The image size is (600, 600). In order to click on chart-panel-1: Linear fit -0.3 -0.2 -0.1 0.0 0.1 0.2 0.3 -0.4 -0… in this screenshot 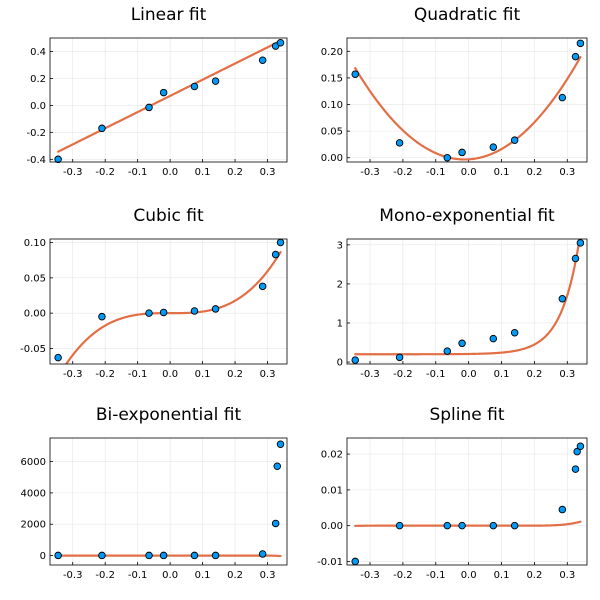, I will do `click(157, 91)`.